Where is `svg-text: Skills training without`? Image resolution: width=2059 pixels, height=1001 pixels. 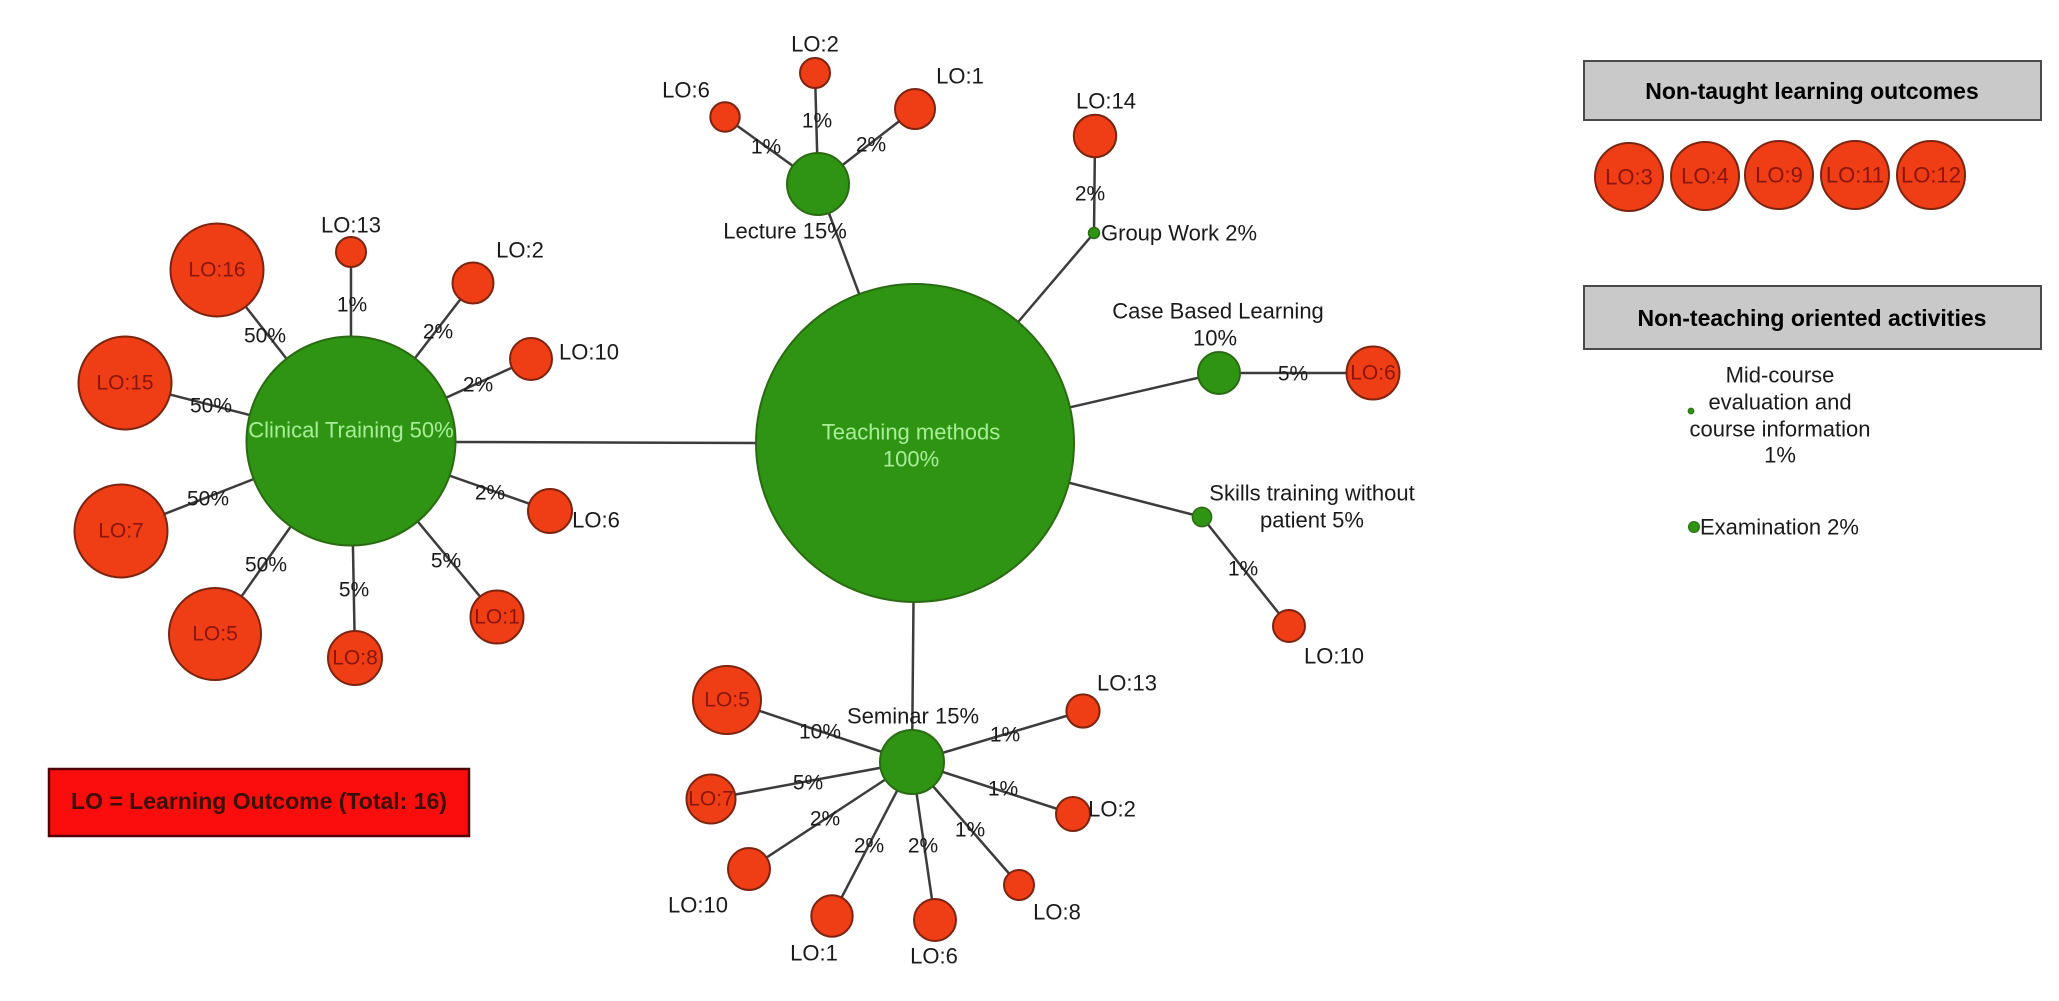
svg-text: Skills training without is located at coordinates (1311, 493).